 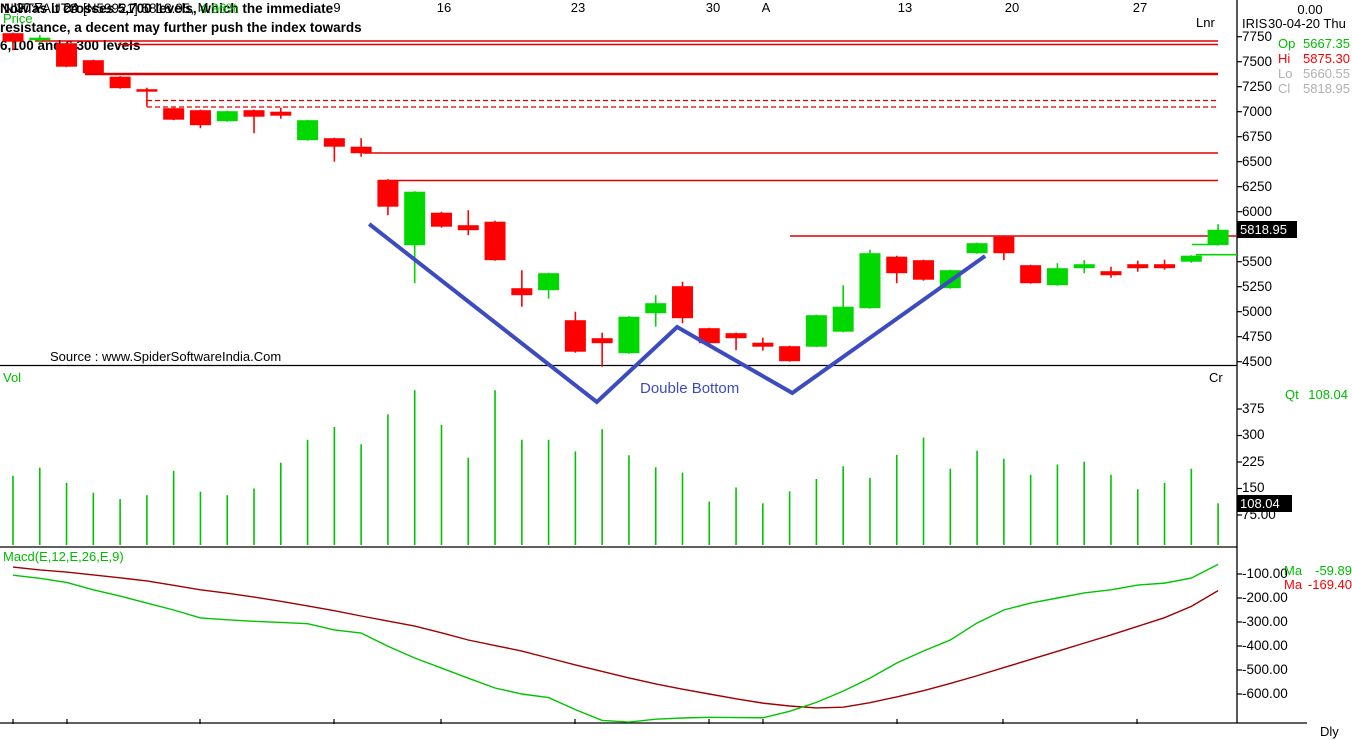 I want to click on high-value: 5875.30, so click(x=1326, y=58).